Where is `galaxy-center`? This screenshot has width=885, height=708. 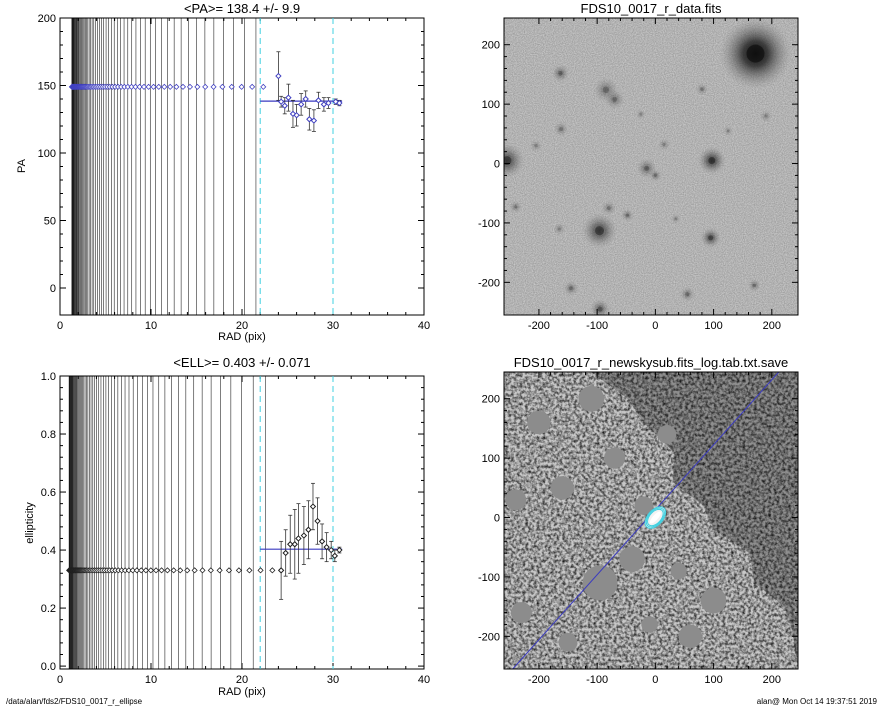 galaxy-center is located at coordinates (655, 517).